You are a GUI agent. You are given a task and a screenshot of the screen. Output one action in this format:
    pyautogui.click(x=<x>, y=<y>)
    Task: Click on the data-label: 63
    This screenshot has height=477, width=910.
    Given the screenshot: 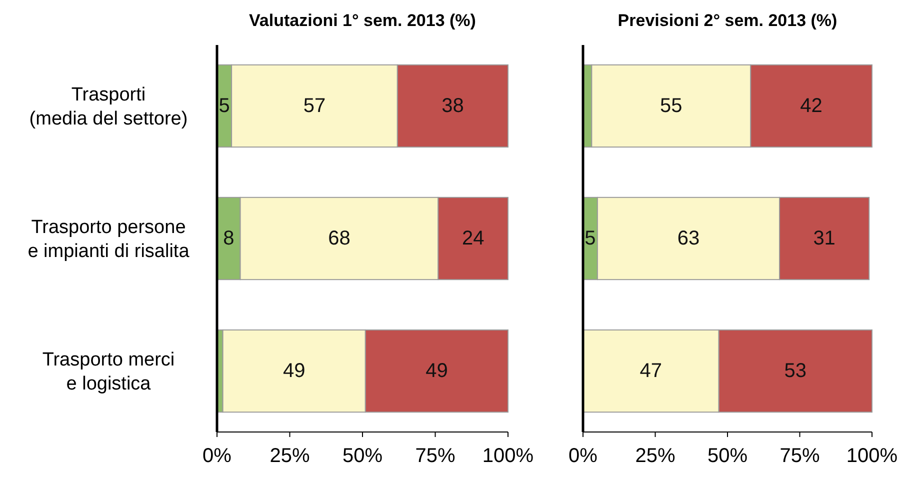 What is the action you would take?
    pyautogui.click(x=688, y=239)
    